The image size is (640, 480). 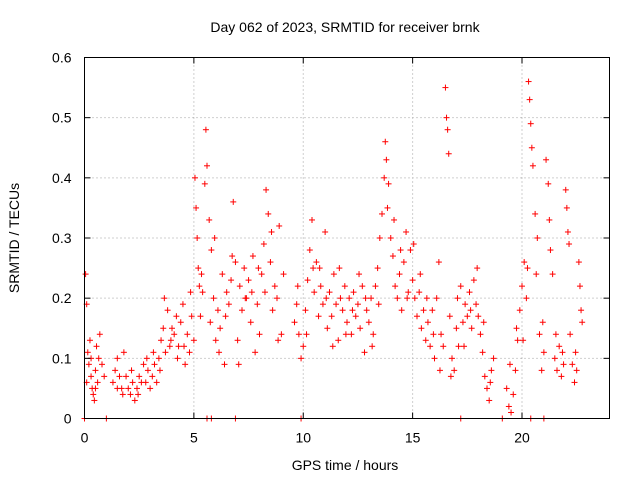 What do you see at coordinates (303, 438) in the screenshot?
I see `x-tick-label: 10` at bounding box center [303, 438].